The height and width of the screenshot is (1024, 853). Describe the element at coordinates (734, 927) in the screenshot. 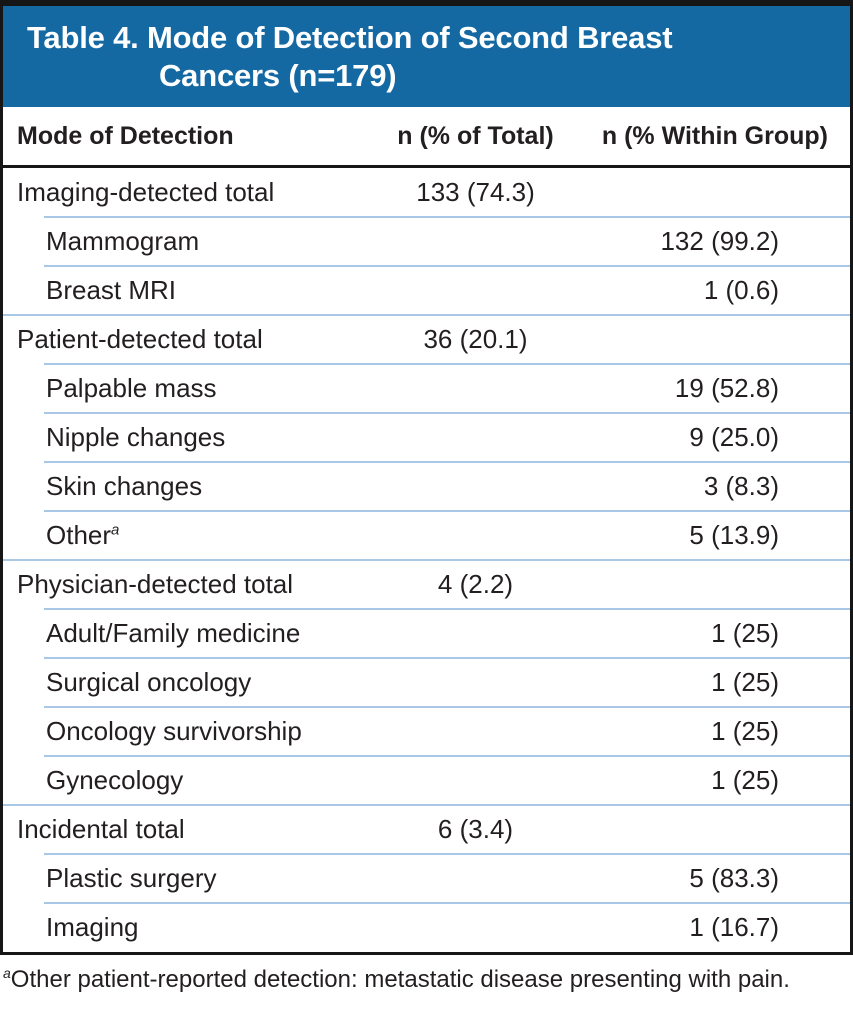

I see `within-group-value: 1 (16.7)` at that location.